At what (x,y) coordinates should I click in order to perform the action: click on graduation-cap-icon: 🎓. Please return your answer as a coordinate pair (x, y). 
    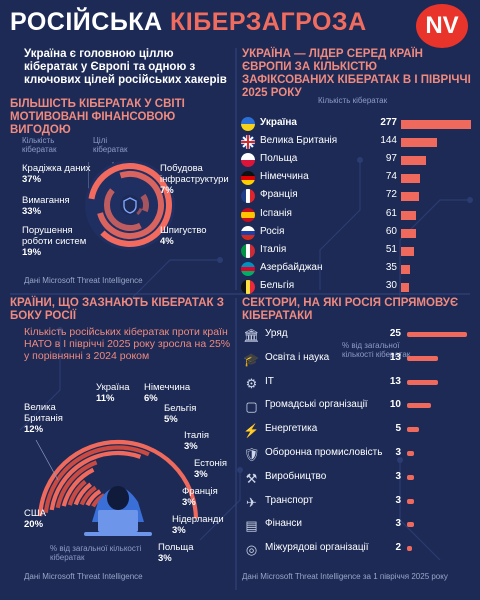
    Looking at the image, I should click on (251, 359).